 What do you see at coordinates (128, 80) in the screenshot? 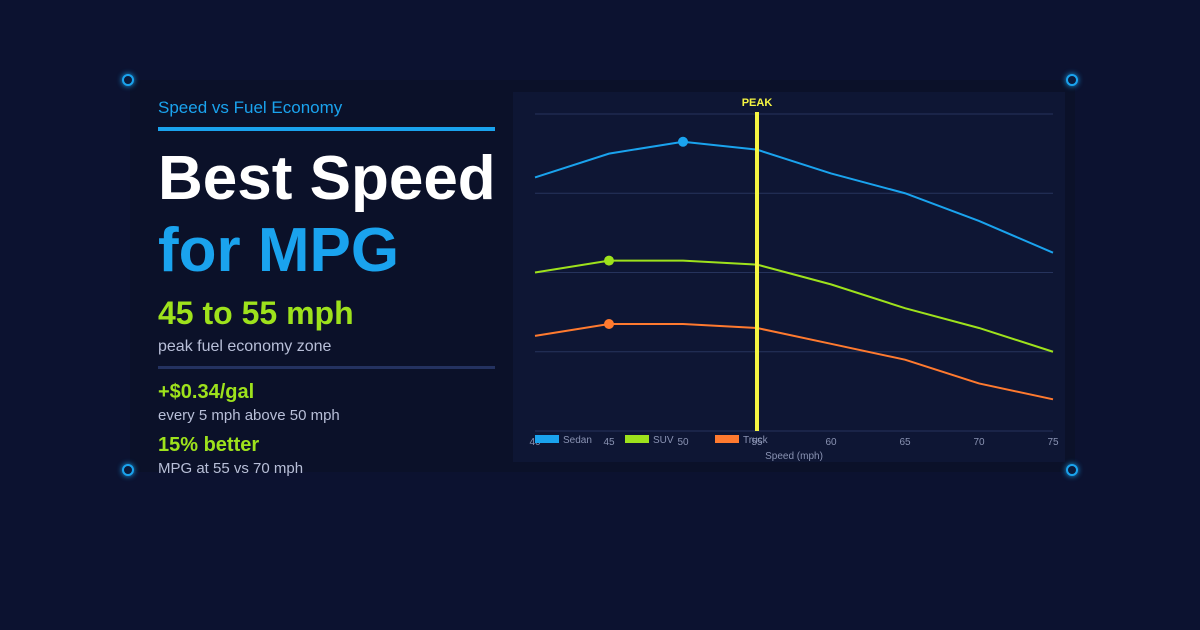
I see `corner-handle-top-left` at bounding box center [128, 80].